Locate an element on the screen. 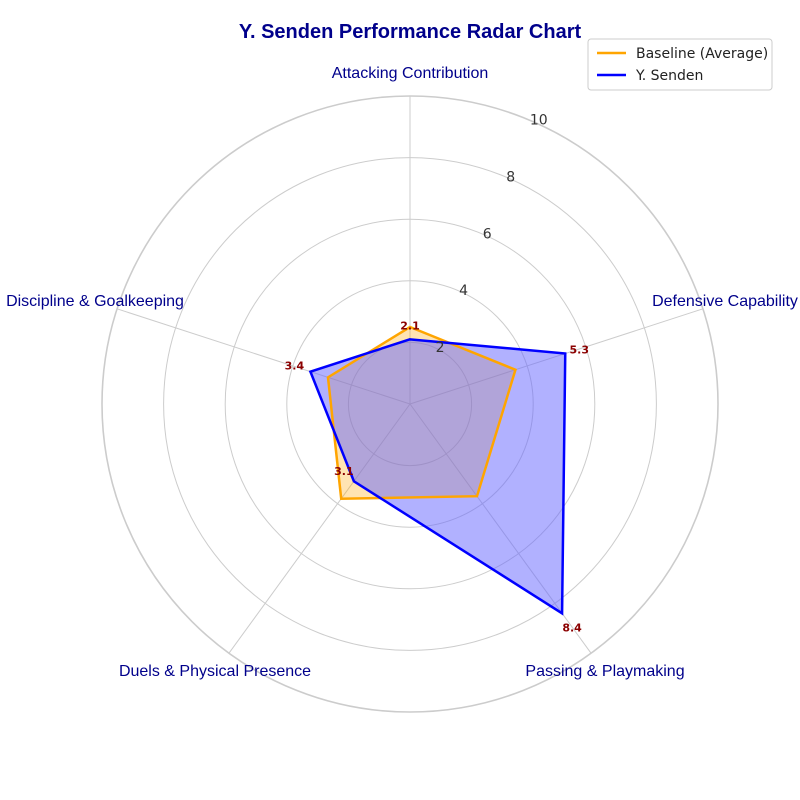 The height and width of the screenshot is (800, 800). chart-title: Y. Senden Performance Radar Chart is located at coordinates (410, 32).